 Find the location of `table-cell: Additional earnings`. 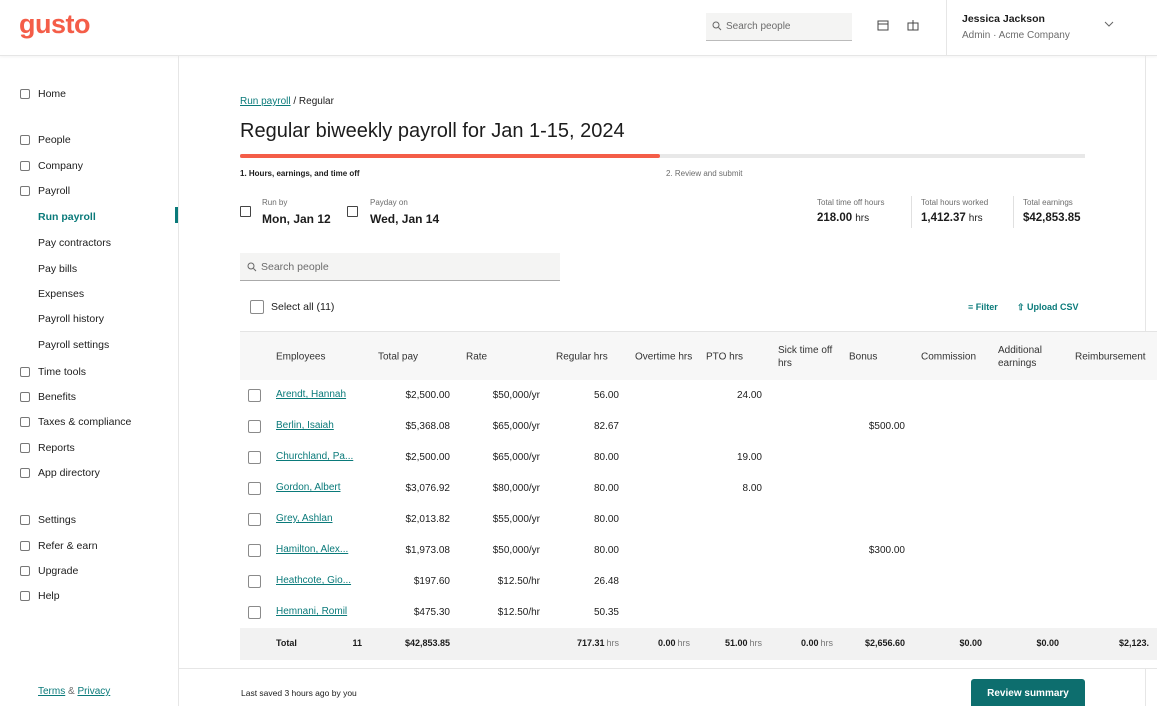

table-cell: Additional earnings is located at coordinates (1028, 356).